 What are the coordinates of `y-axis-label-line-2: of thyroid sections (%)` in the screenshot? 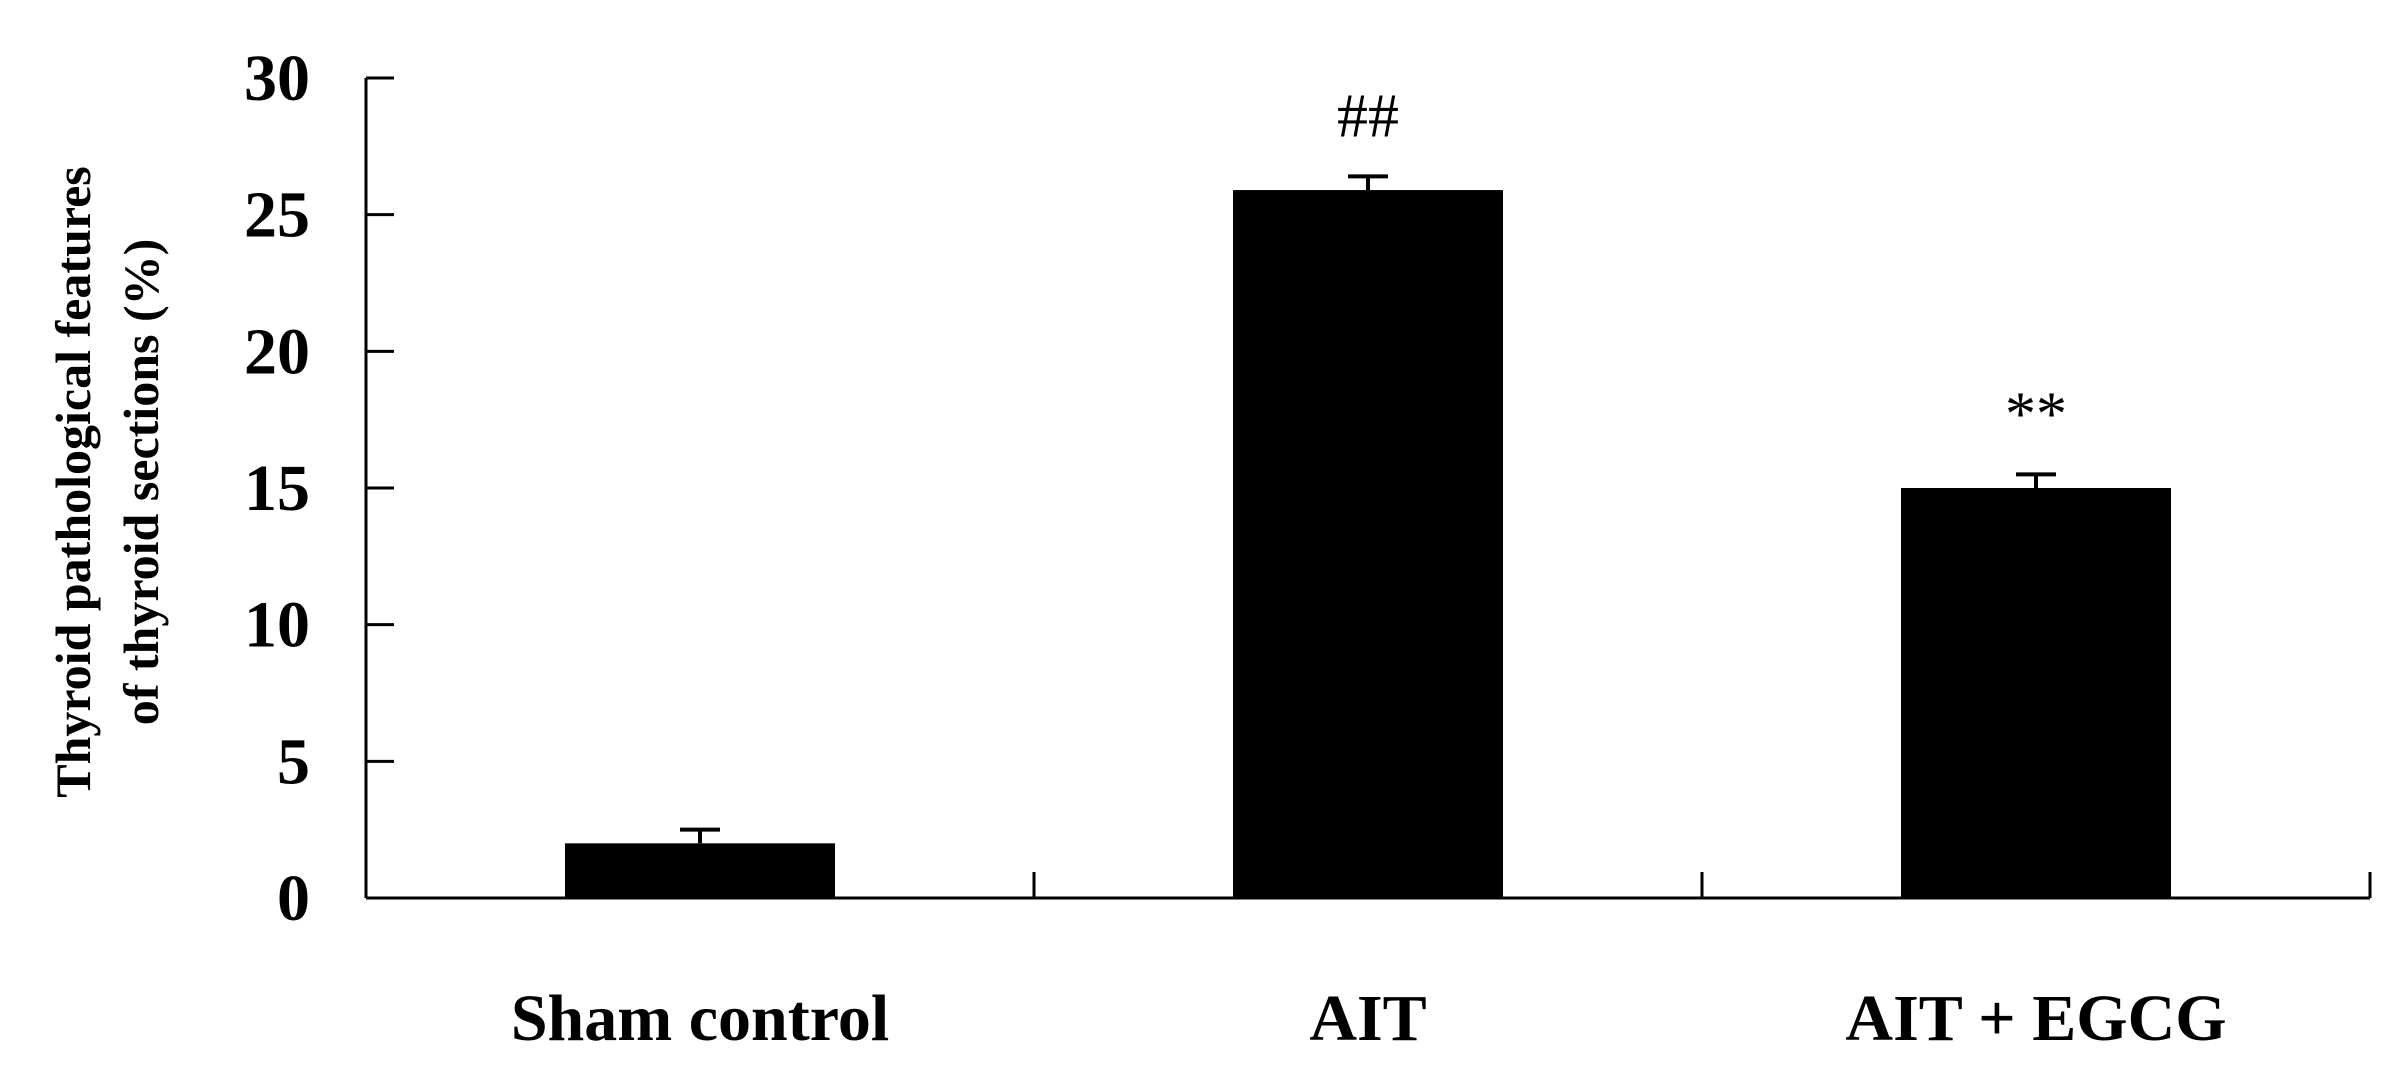 It's located at (141, 482).